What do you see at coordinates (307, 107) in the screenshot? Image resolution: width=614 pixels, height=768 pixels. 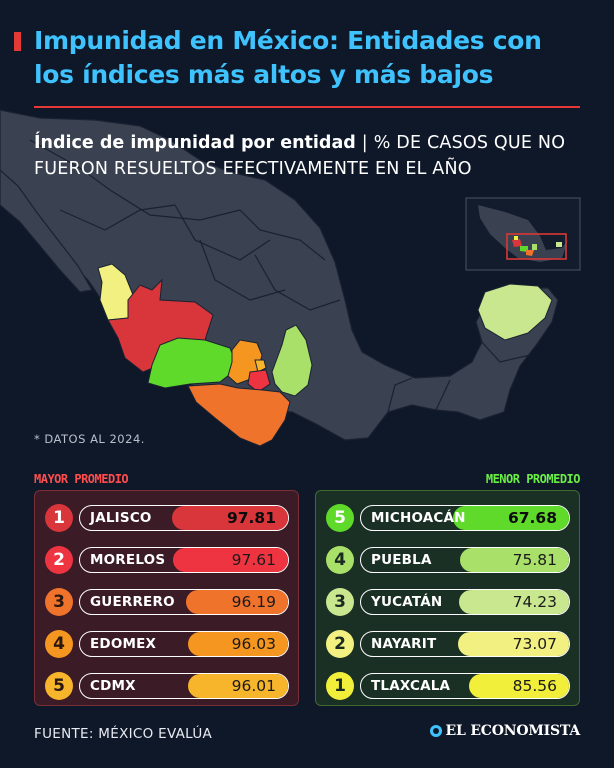 I see `title-divider` at bounding box center [307, 107].